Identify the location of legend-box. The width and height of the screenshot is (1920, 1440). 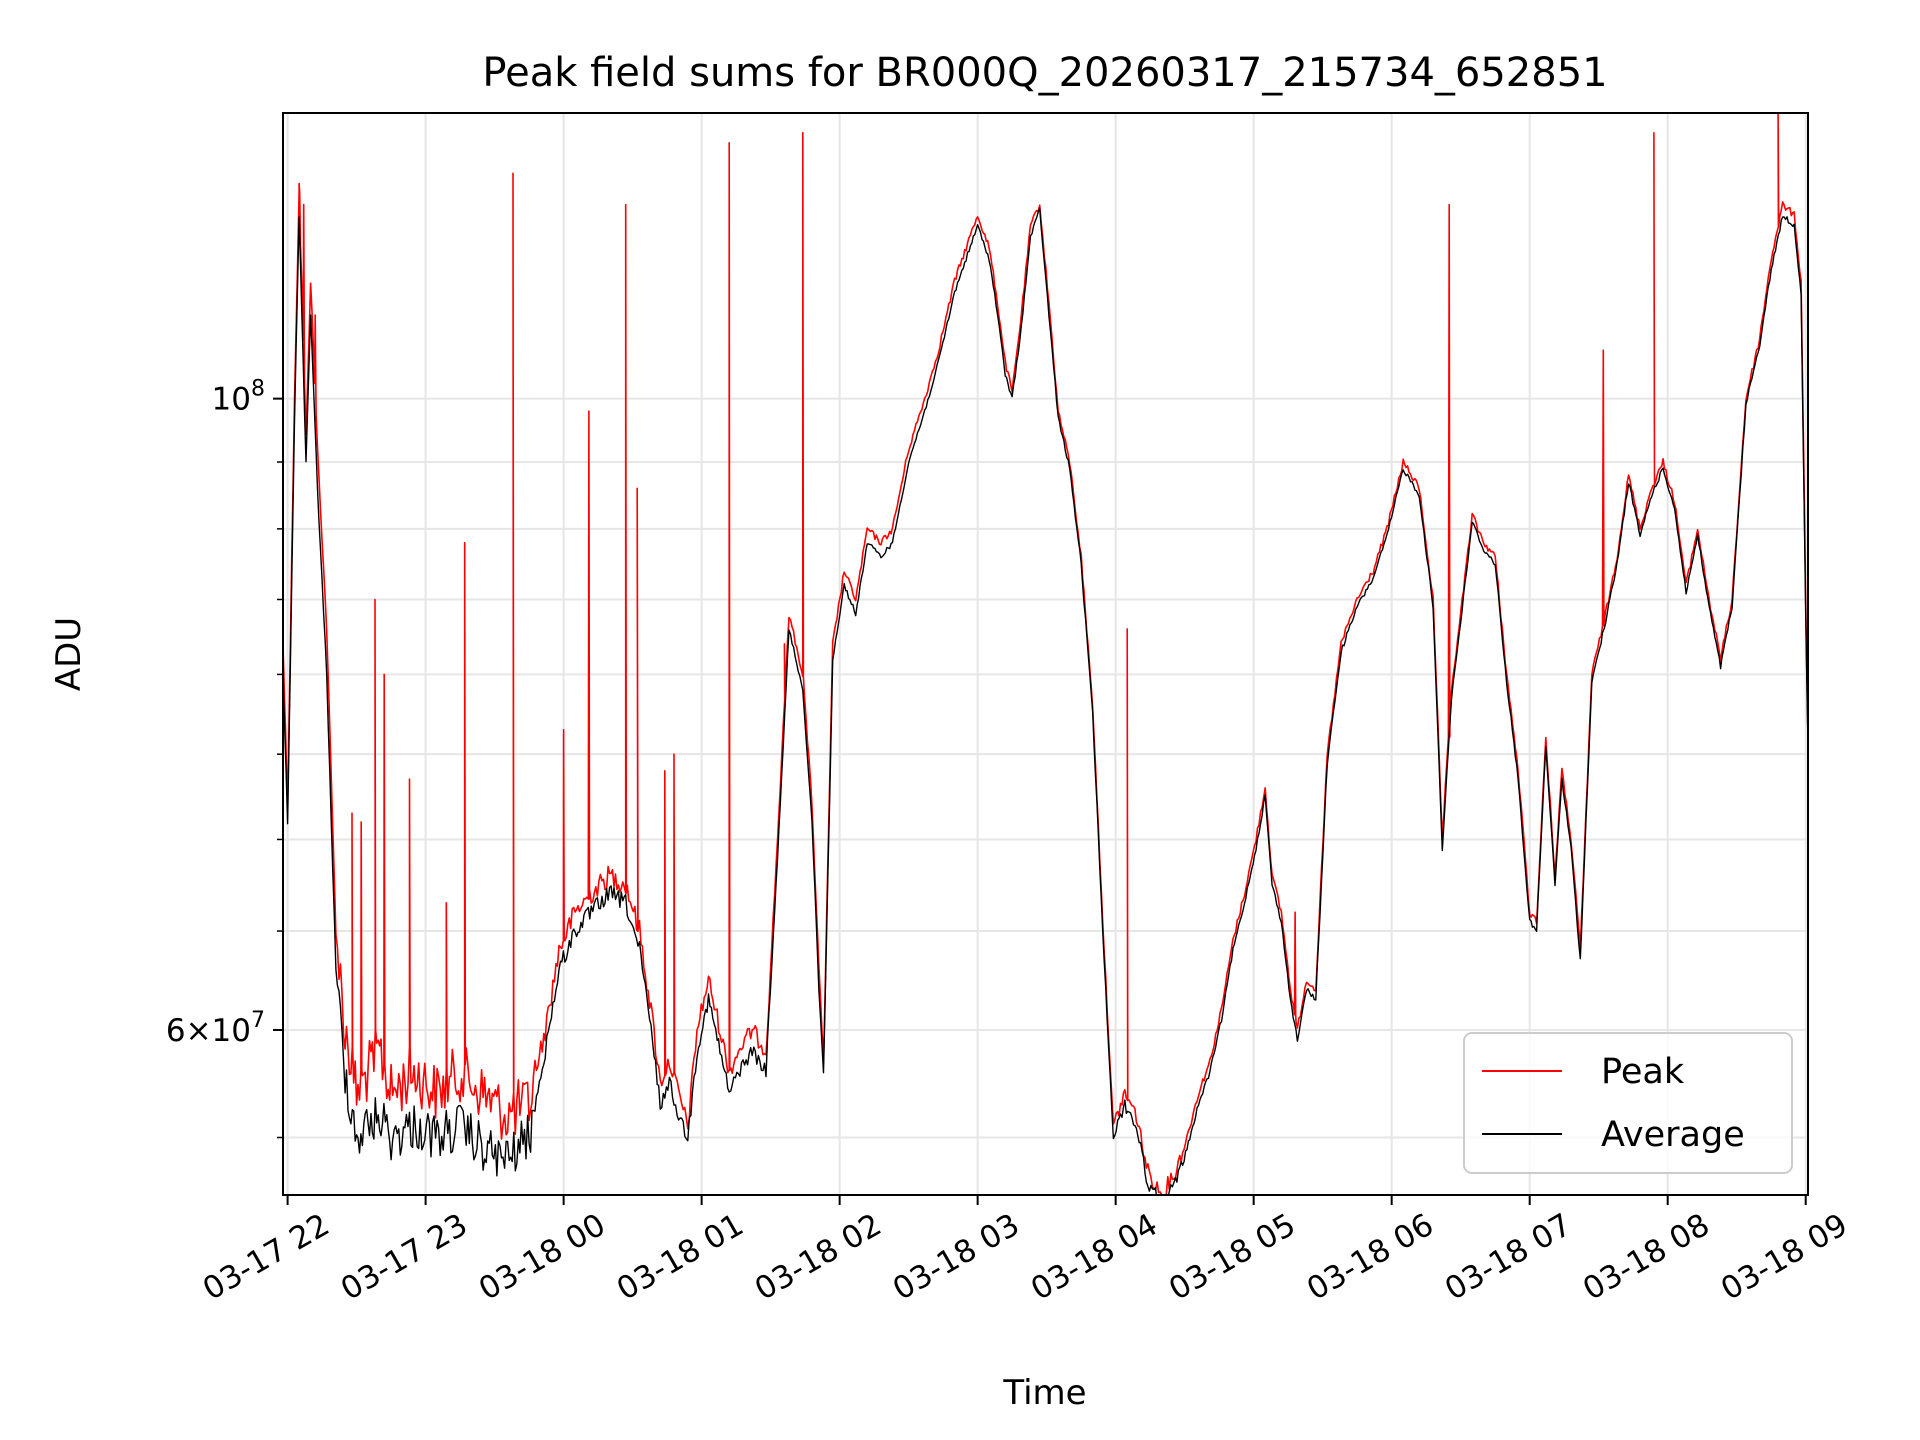
(1628, 1103).